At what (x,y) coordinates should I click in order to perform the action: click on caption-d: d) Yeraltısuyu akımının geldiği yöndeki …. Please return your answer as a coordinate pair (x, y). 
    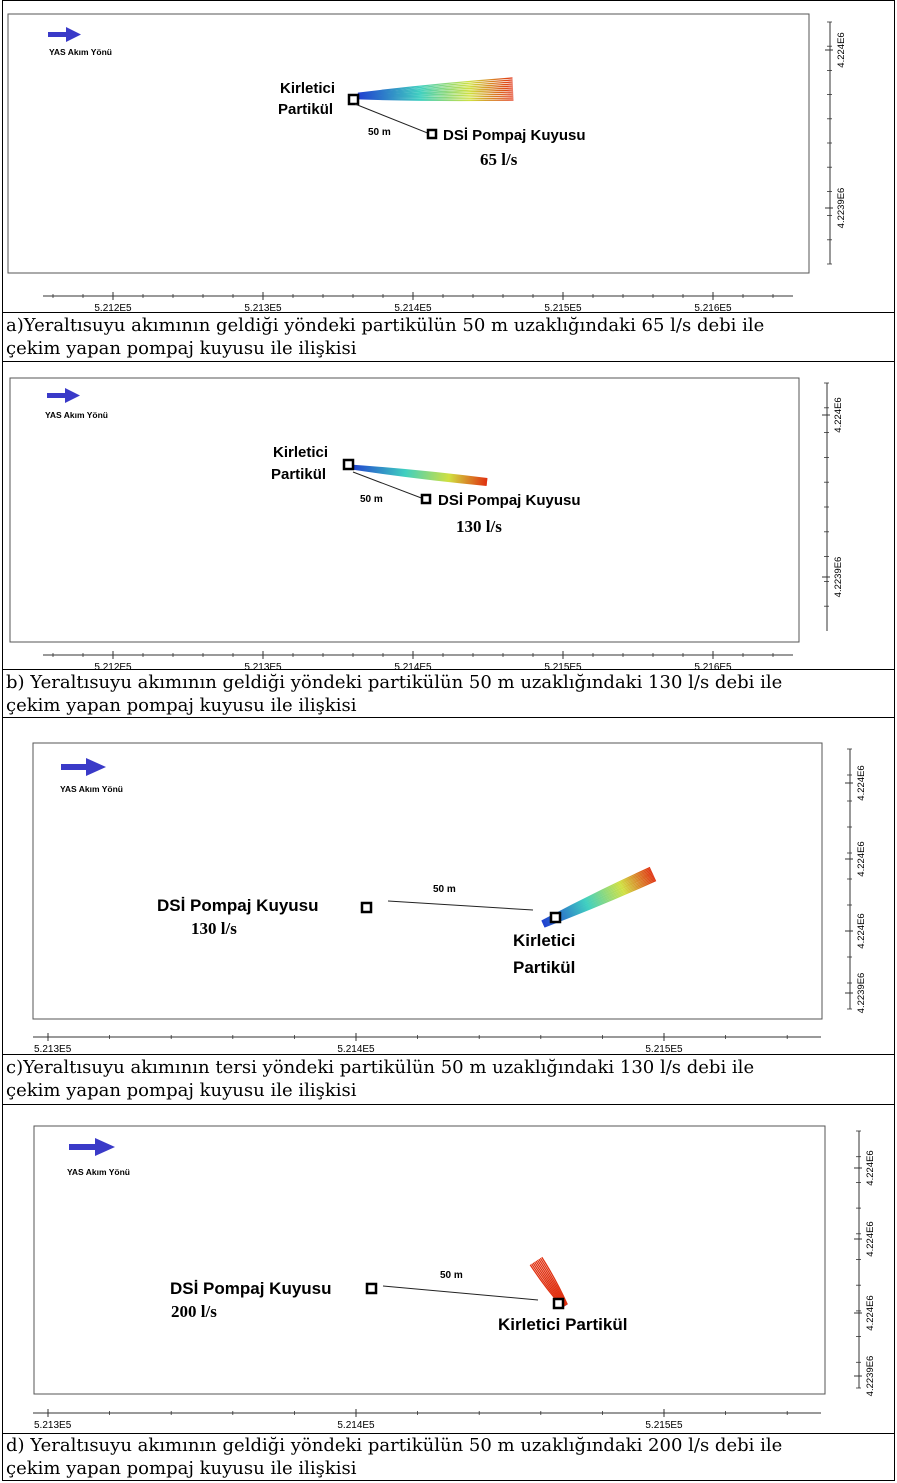
    Looking at the image, I should click on (448, 1457).